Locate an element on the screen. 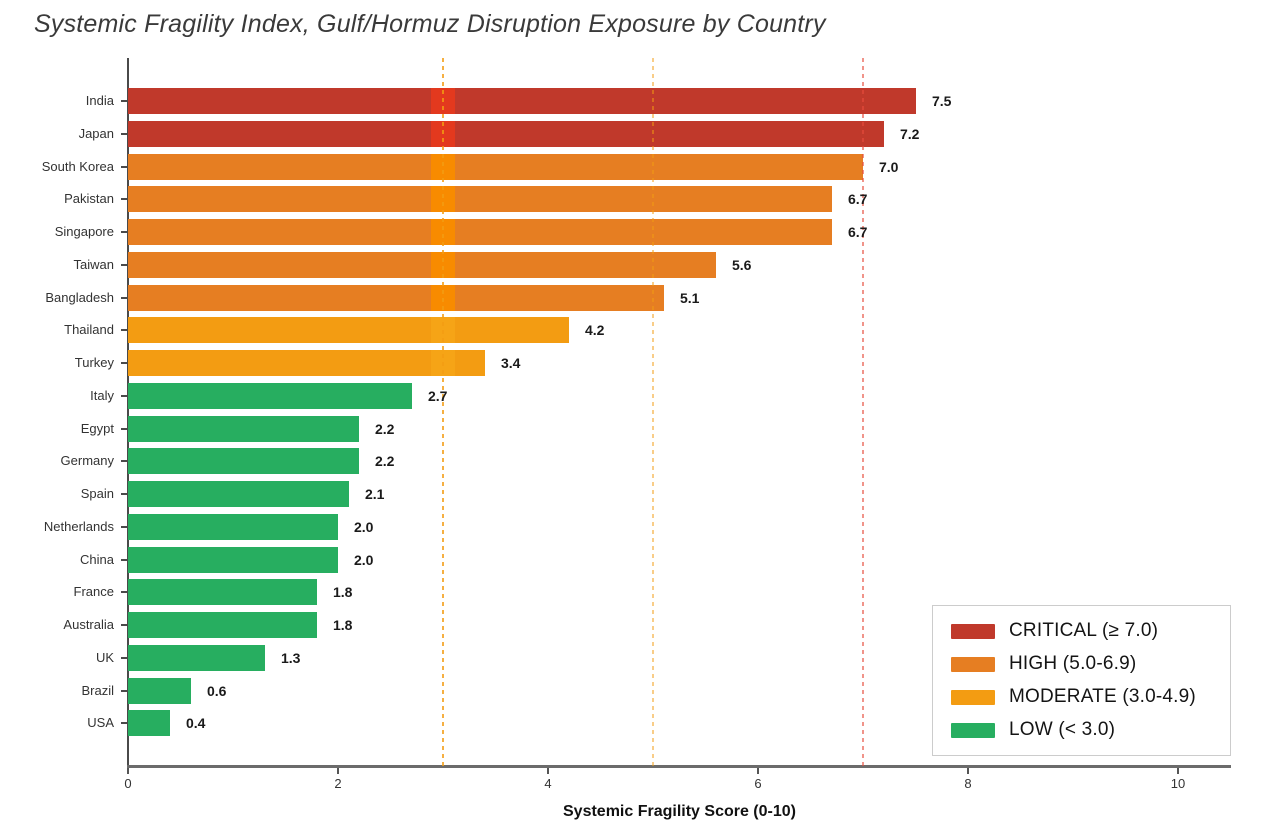 This screenshot has width=1280, height=839. x-axis-title: Systemic Fragility Score (0-10) is located at coordinates (679, 811).